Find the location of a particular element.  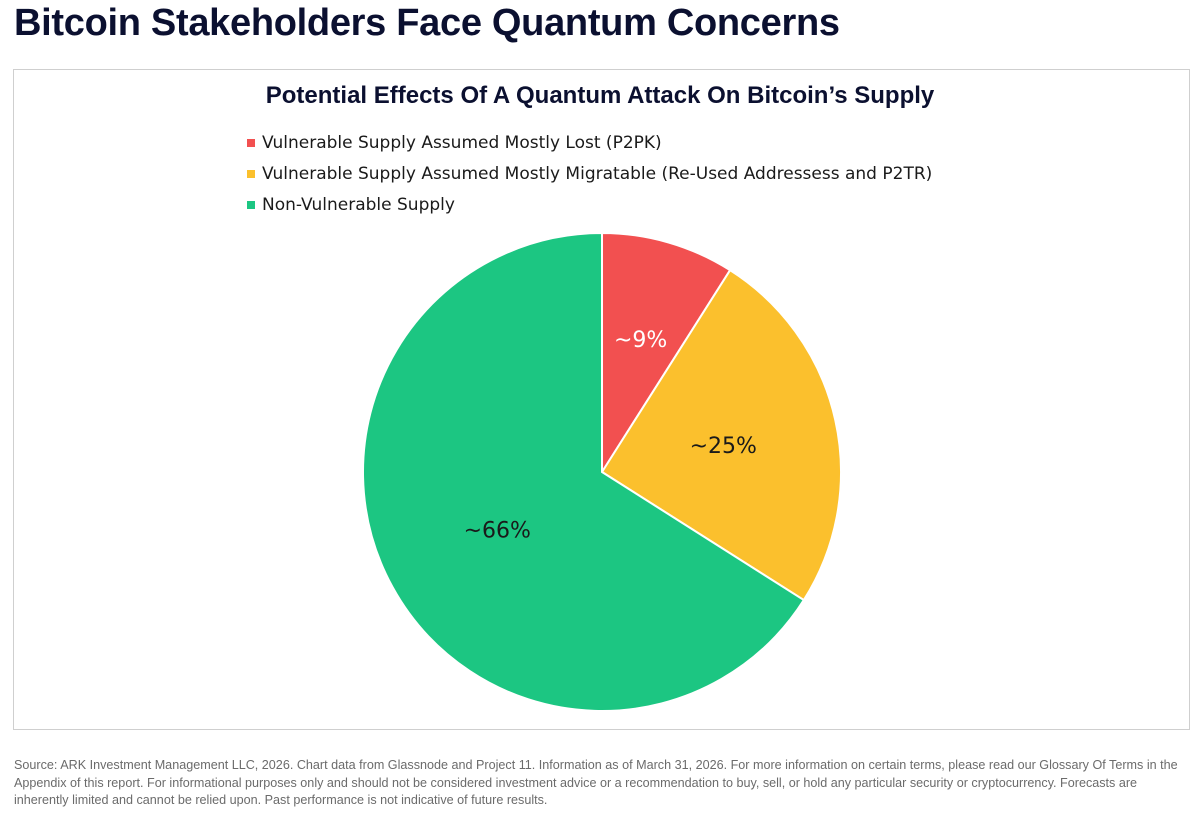

legend-swatch-non-vulnerable is located at coordinates (251, 204).